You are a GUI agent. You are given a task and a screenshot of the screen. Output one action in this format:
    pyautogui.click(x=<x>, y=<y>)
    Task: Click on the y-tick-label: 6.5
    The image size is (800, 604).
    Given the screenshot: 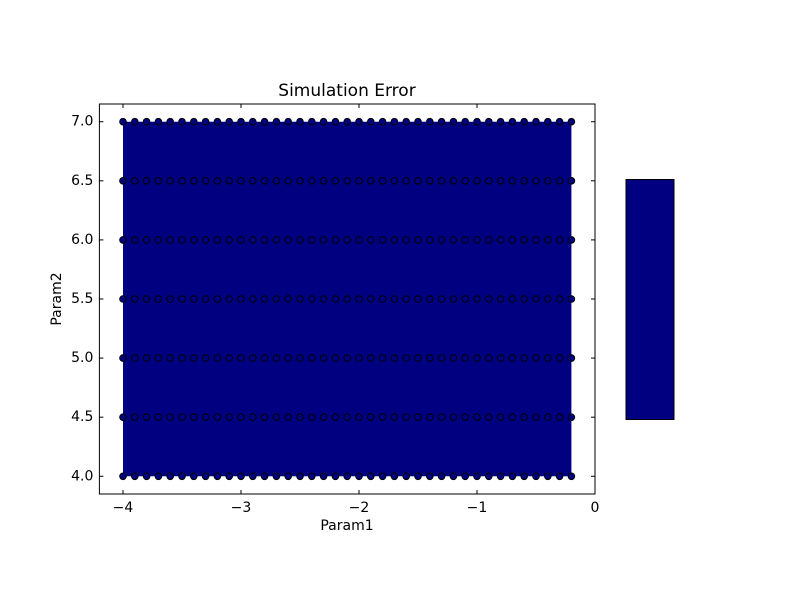 What is the action you would take?
    pyautogui.click(x=82, y=181)
    